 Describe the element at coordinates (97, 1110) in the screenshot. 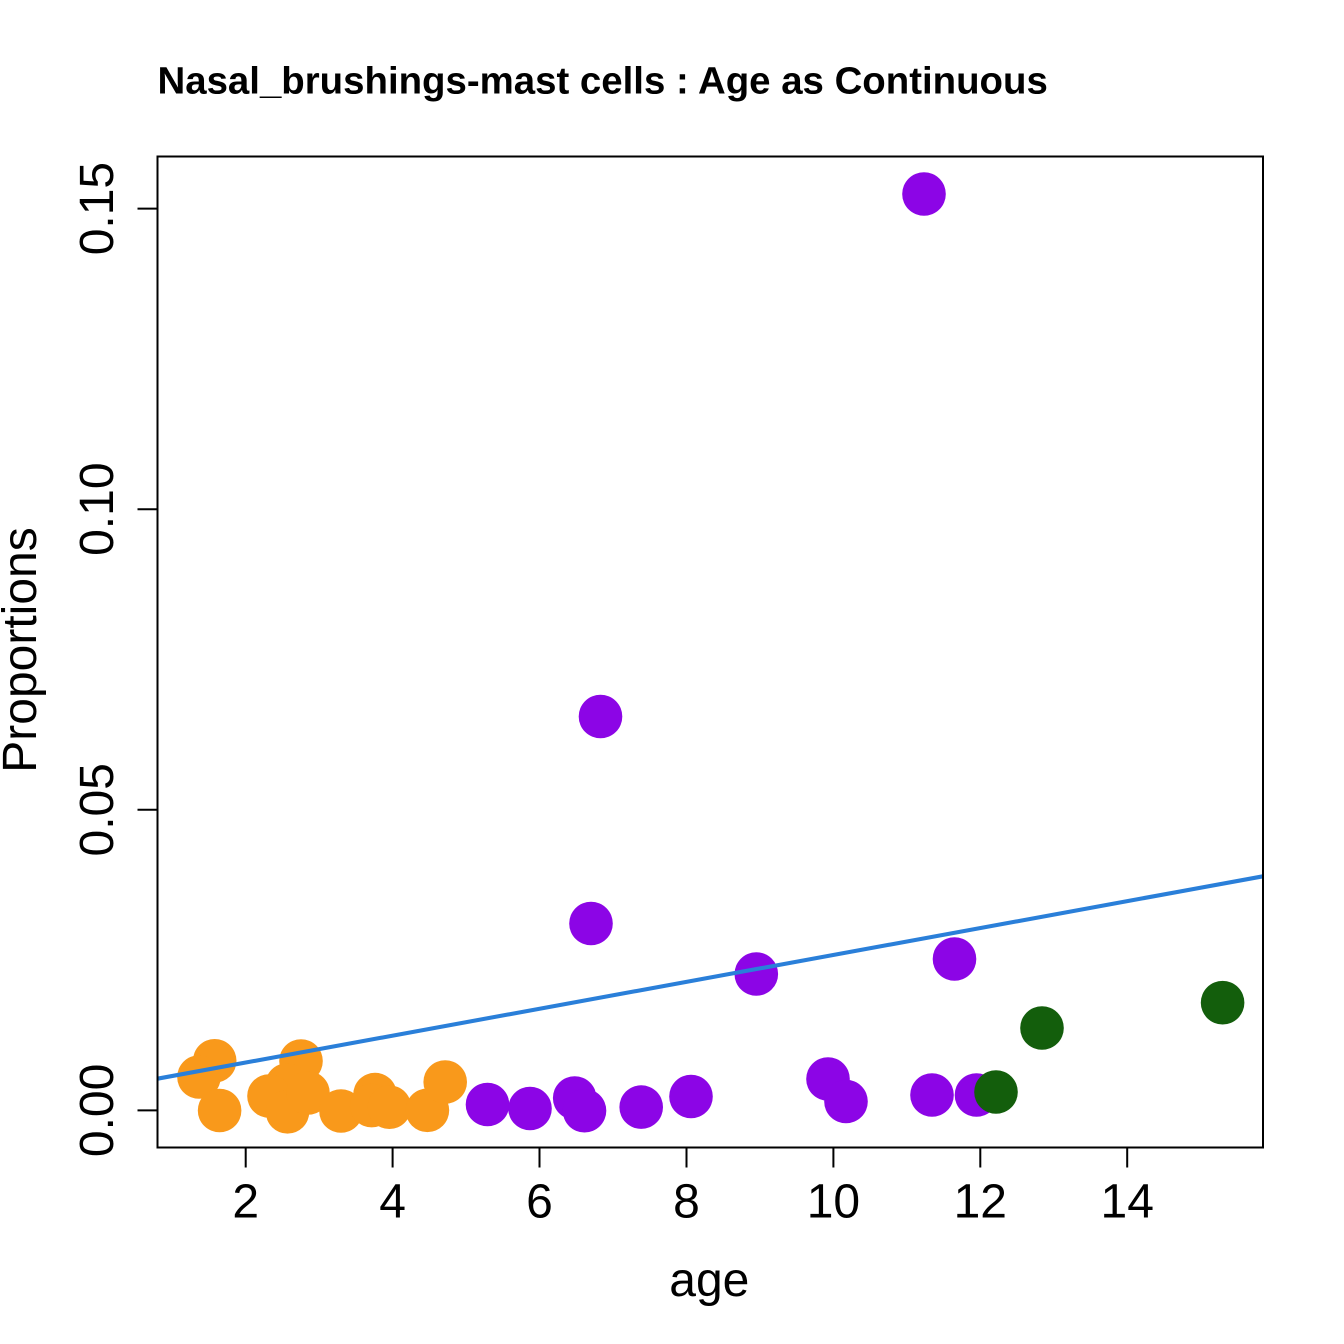

I see `svg-text: 0.00` at that location.